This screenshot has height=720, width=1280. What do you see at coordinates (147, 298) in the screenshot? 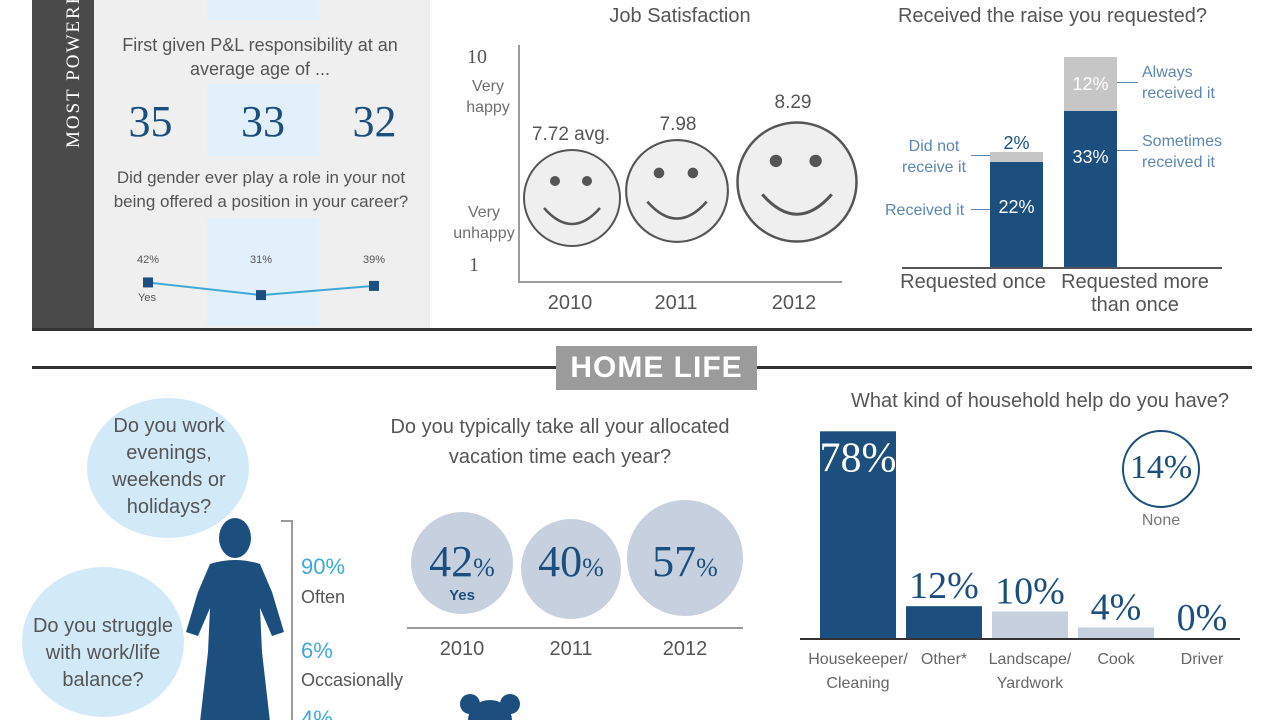
I see `gender-note: Yes` at bounding box center [147, 298].